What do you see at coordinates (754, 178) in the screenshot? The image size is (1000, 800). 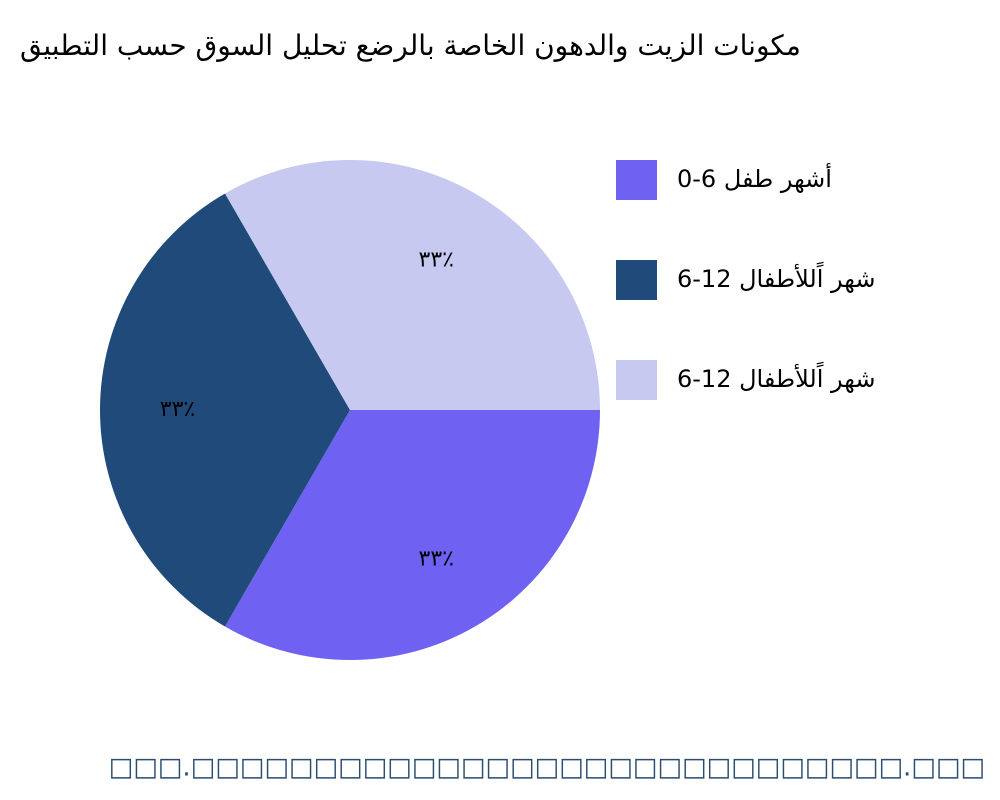 I see `legend-label: 0-6 أشهر طفل` at bounding box center [754, 178].